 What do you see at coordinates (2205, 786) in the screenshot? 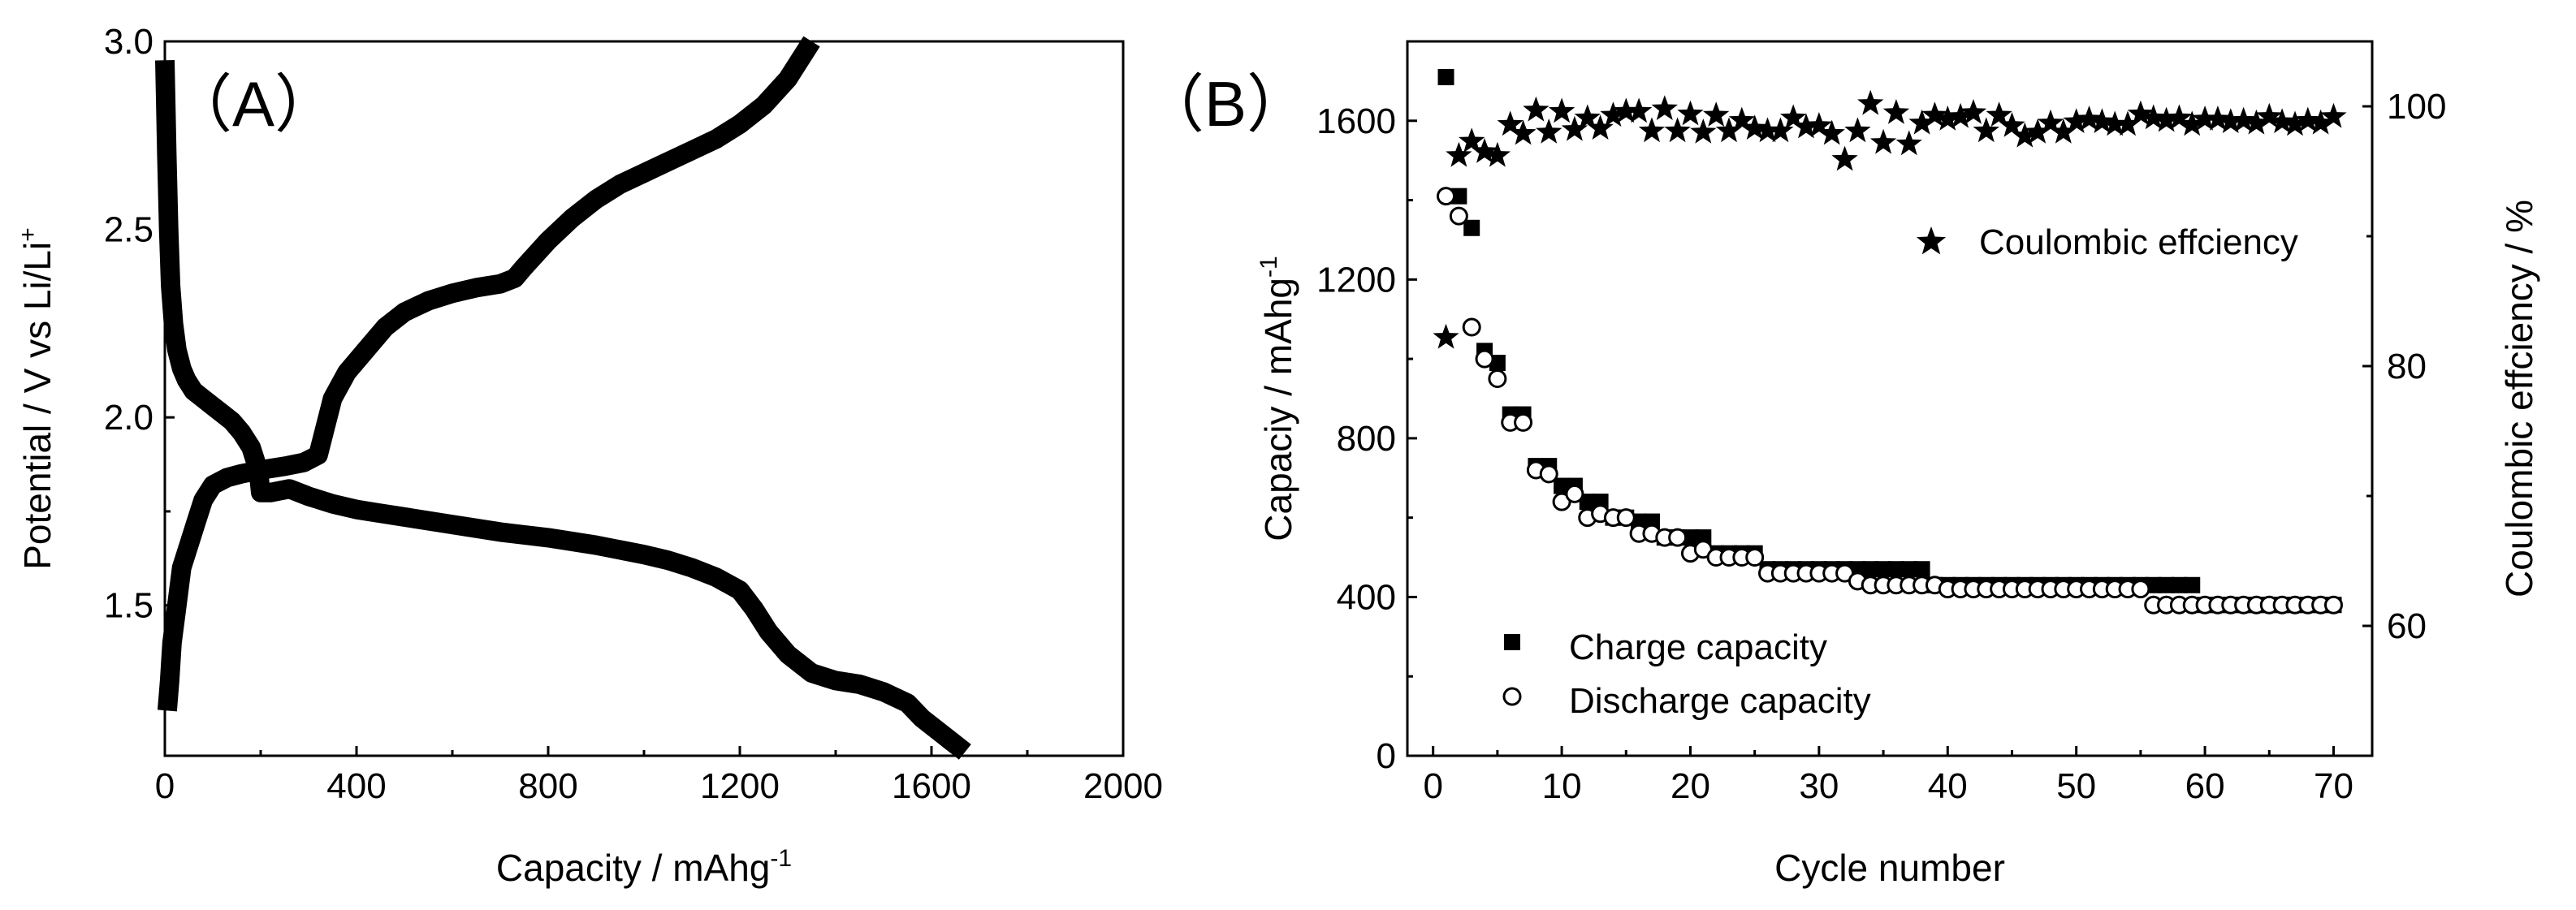
I see `panel-b-x-tick-label: 60` at bounding box center [2205, 786].